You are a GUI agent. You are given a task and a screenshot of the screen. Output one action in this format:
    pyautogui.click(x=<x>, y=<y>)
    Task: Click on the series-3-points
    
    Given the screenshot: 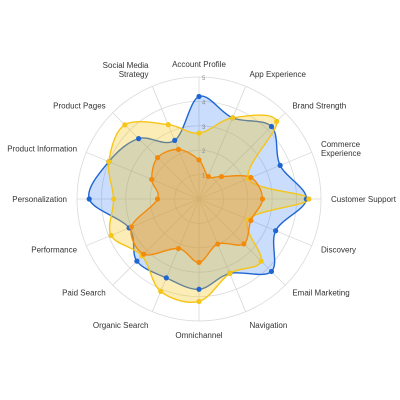 What is the action you would take?
    pyautogui.click(x=197, y=206)
    